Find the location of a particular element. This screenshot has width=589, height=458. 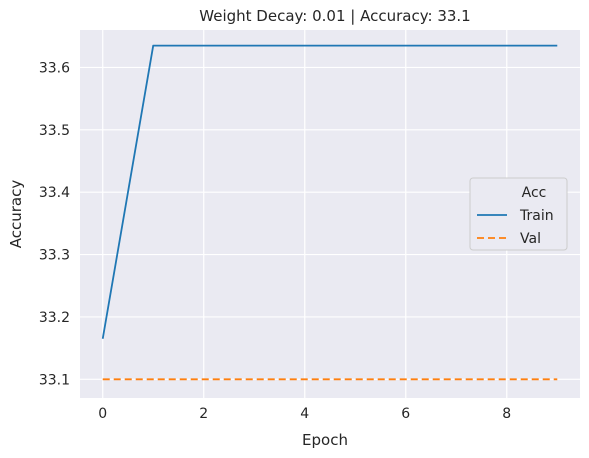

y-tick-label: 33.2 is located at coordinates (54, 318).